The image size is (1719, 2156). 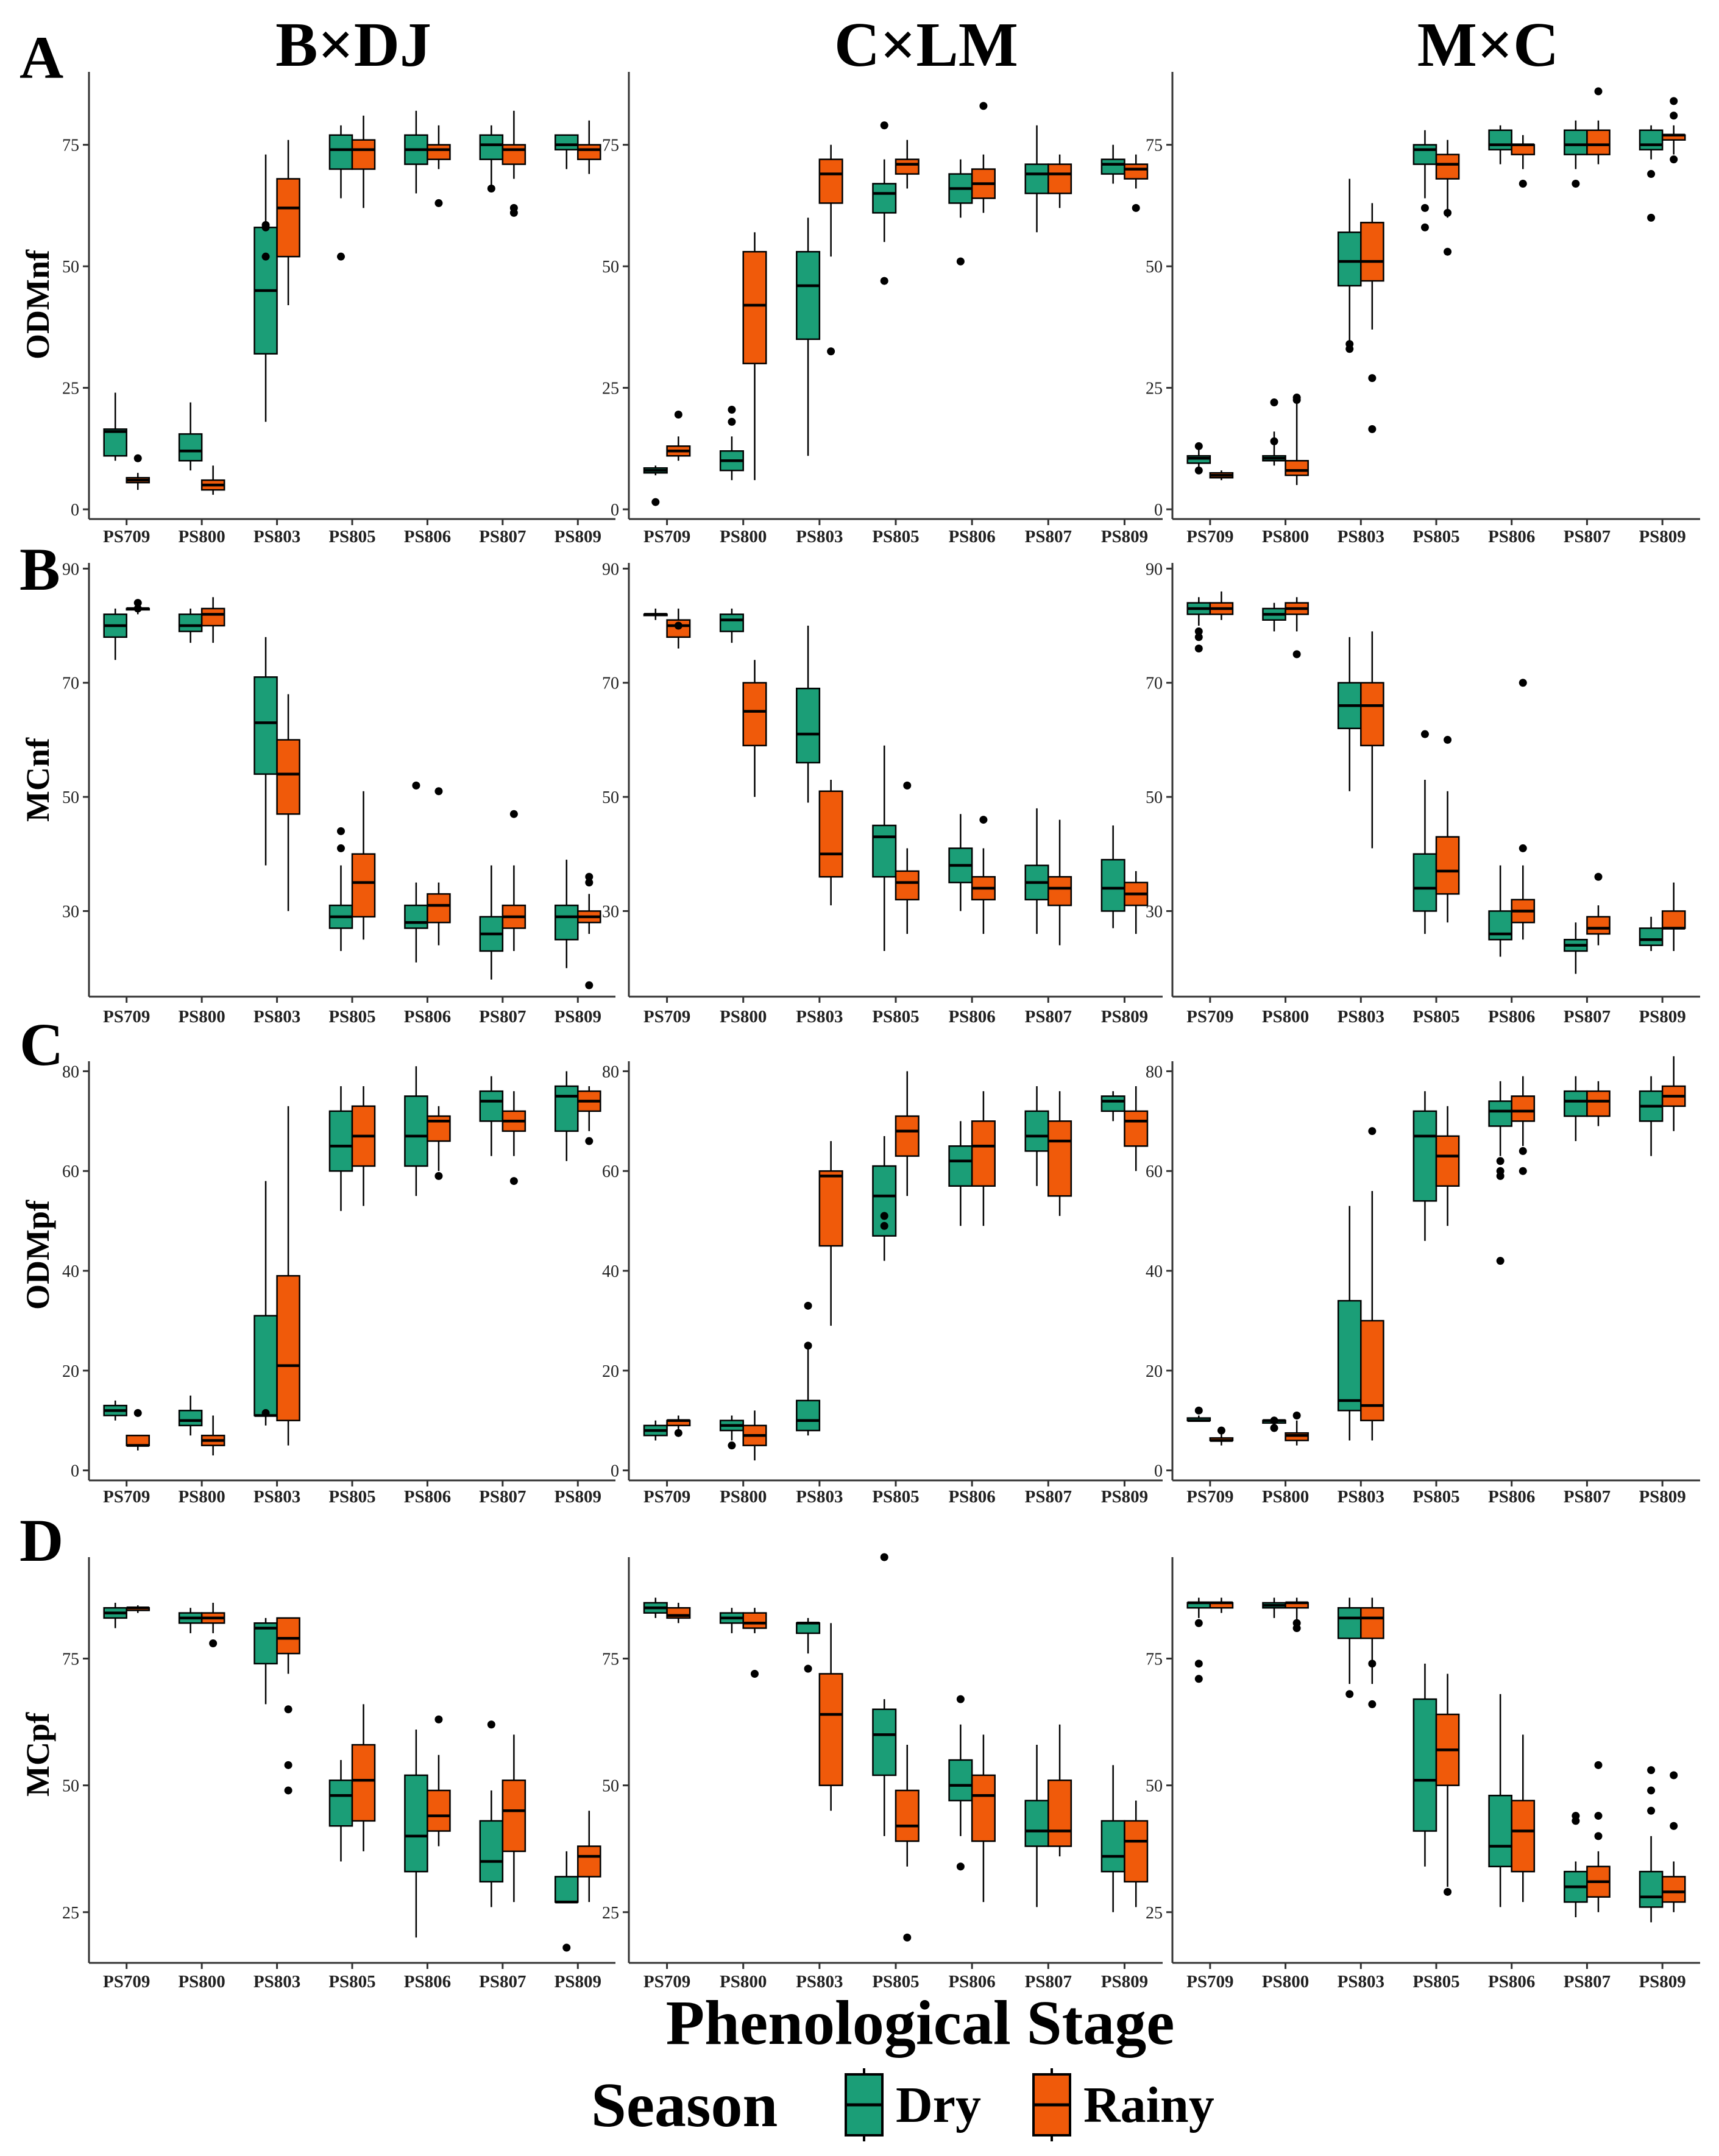 I want to click on y-tick-label: 30, so click(x=1154, y=911).